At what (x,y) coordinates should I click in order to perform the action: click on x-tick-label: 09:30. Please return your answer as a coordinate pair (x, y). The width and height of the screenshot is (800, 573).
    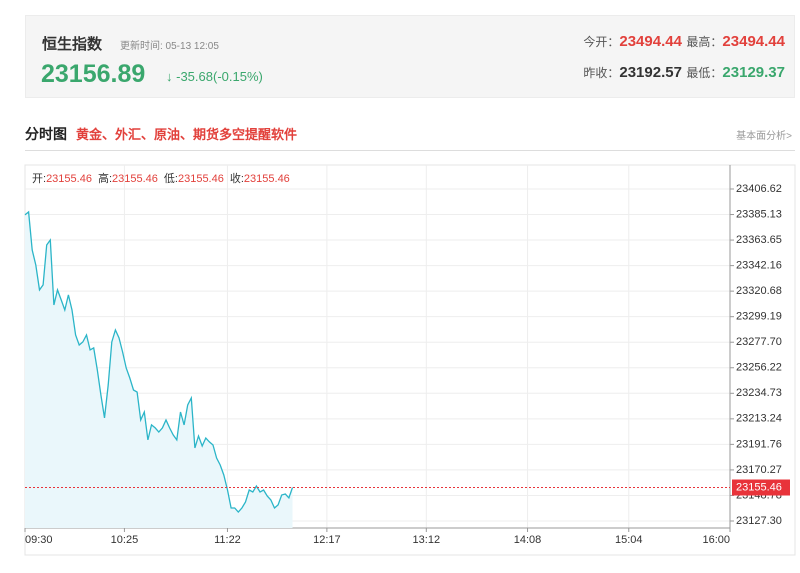
    Looking at the image, I should click on (39, 540).